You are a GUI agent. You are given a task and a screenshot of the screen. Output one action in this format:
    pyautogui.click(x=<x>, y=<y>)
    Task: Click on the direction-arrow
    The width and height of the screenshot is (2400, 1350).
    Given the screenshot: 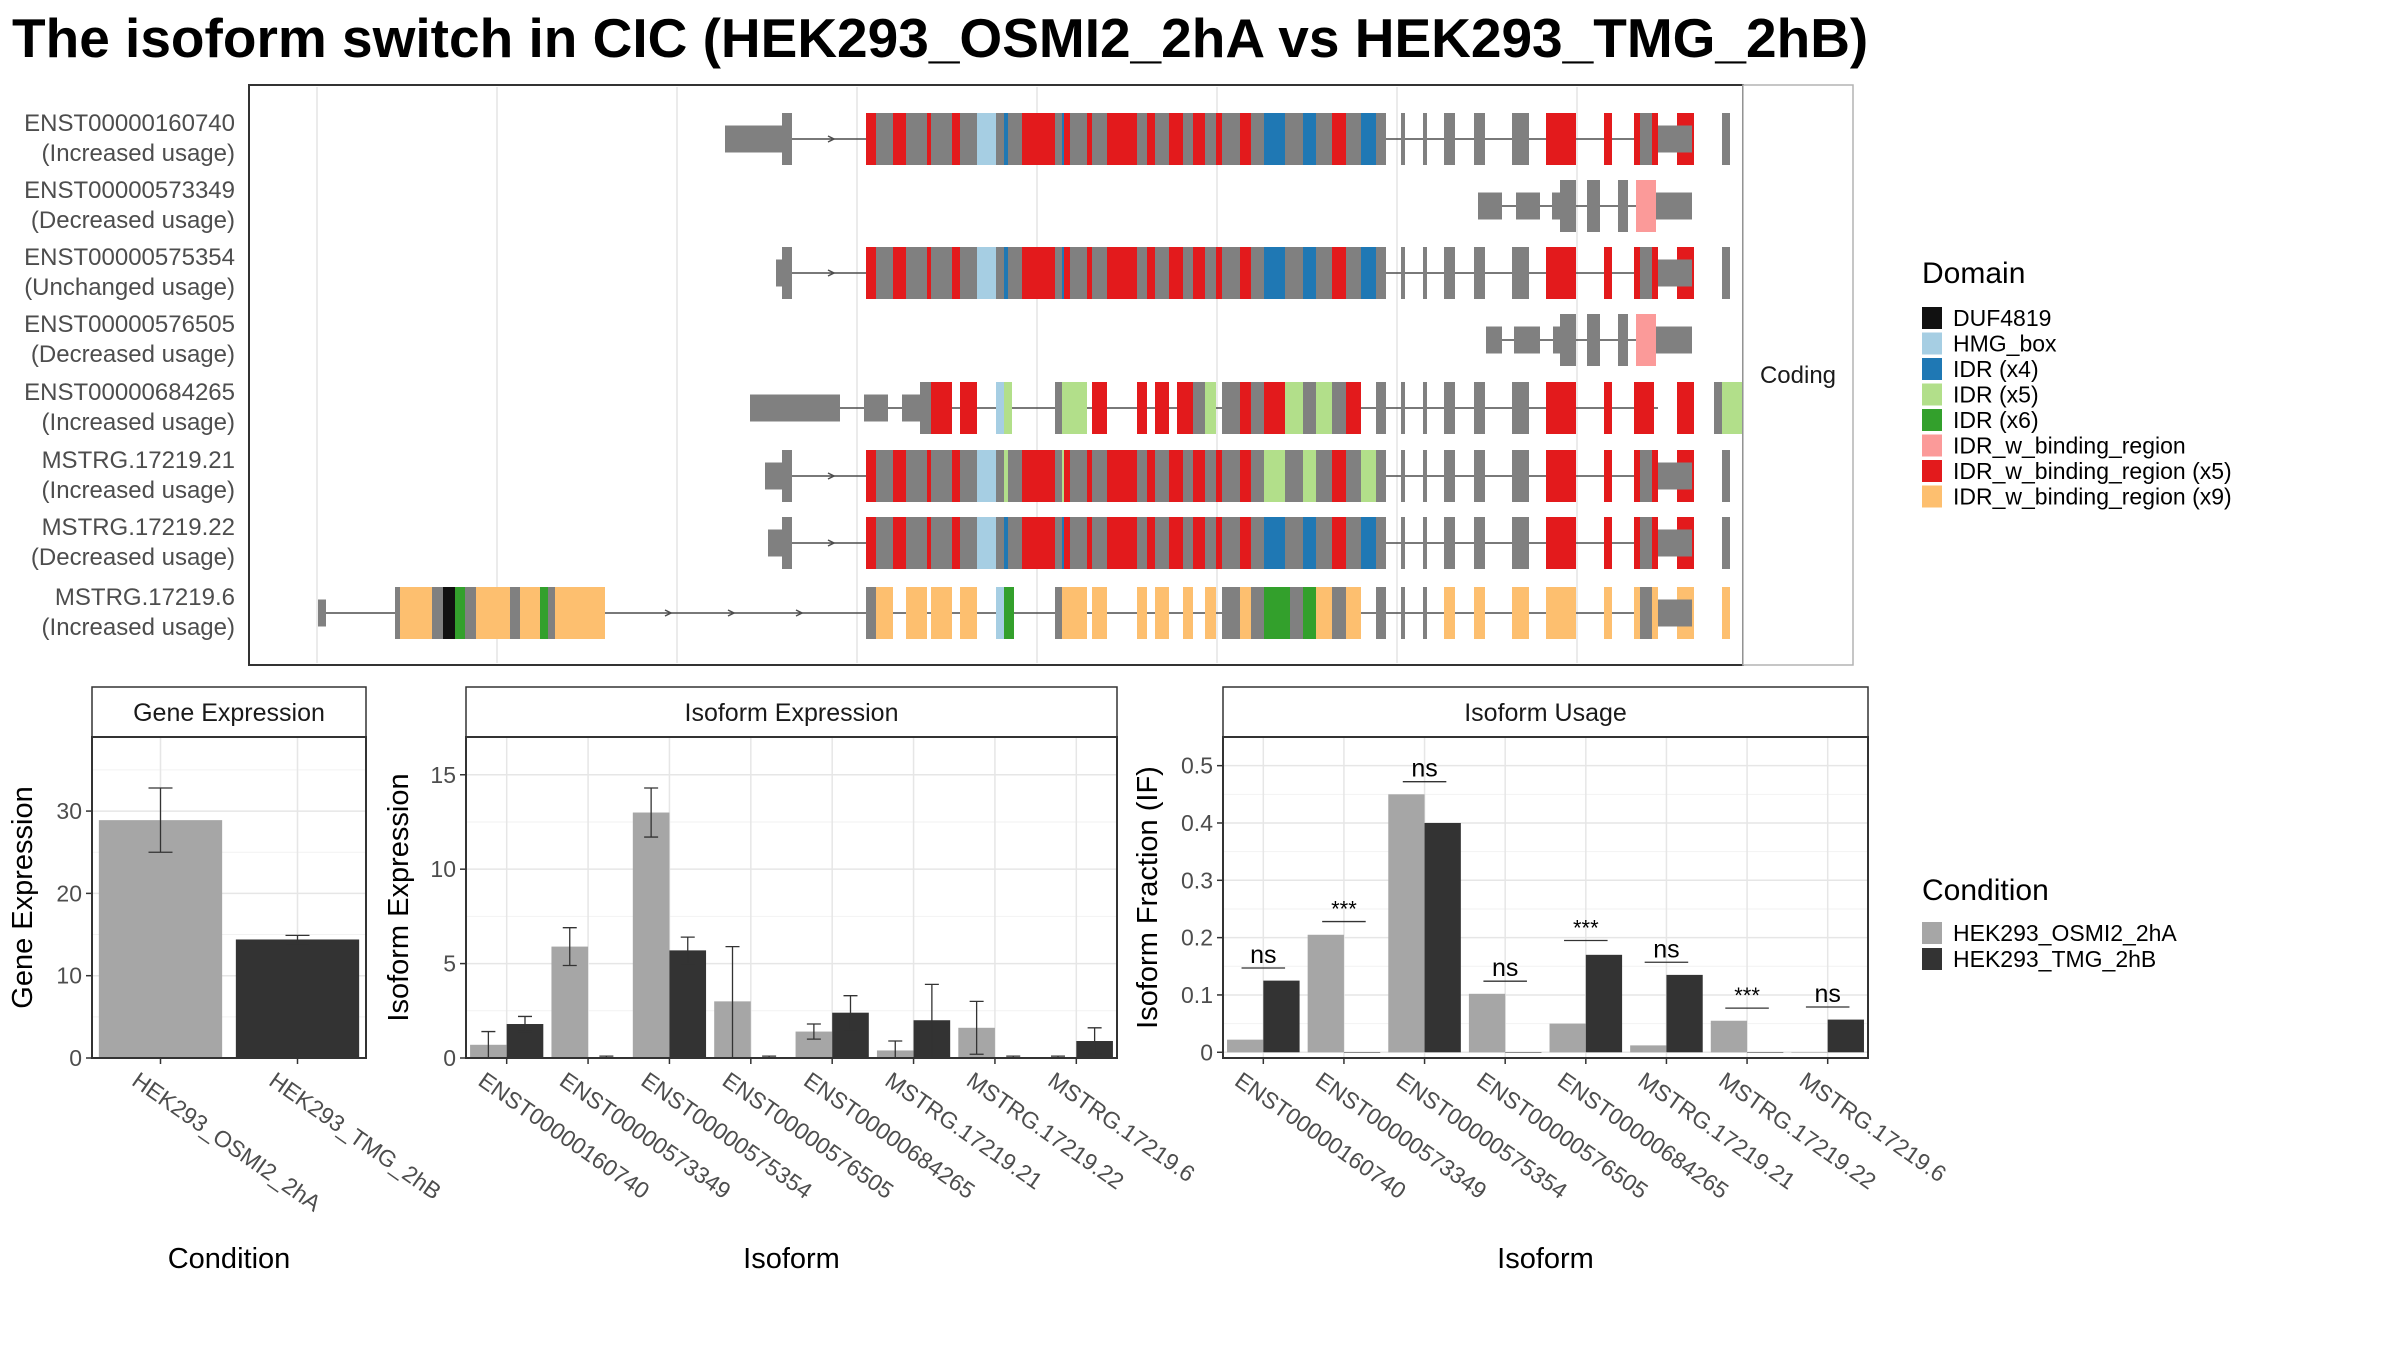 What is the action you would take?
    pyautogui.click(x=831, y=273)
    